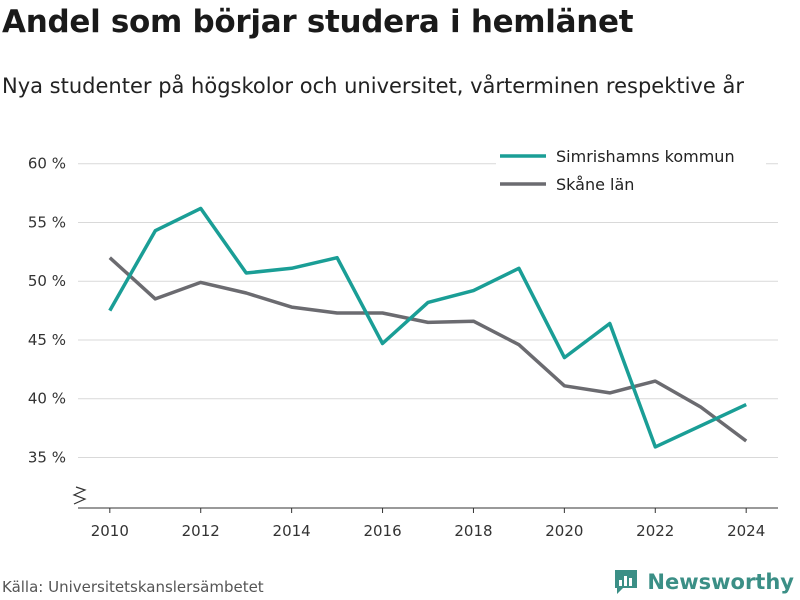  What do you see at coordinates (47, 281) in the screenshot?
I see `y-tick-label: 50 %` at bounding box center [47, 281].